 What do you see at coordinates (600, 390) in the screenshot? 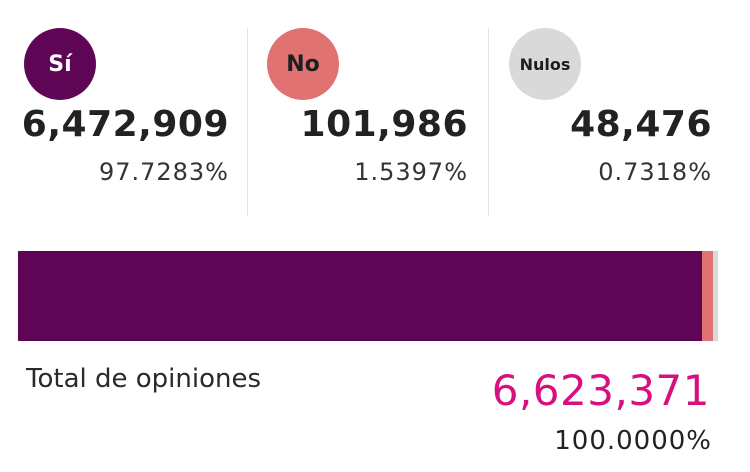
I see `total-count: 6,623,371` at bounding box center [600, 390].